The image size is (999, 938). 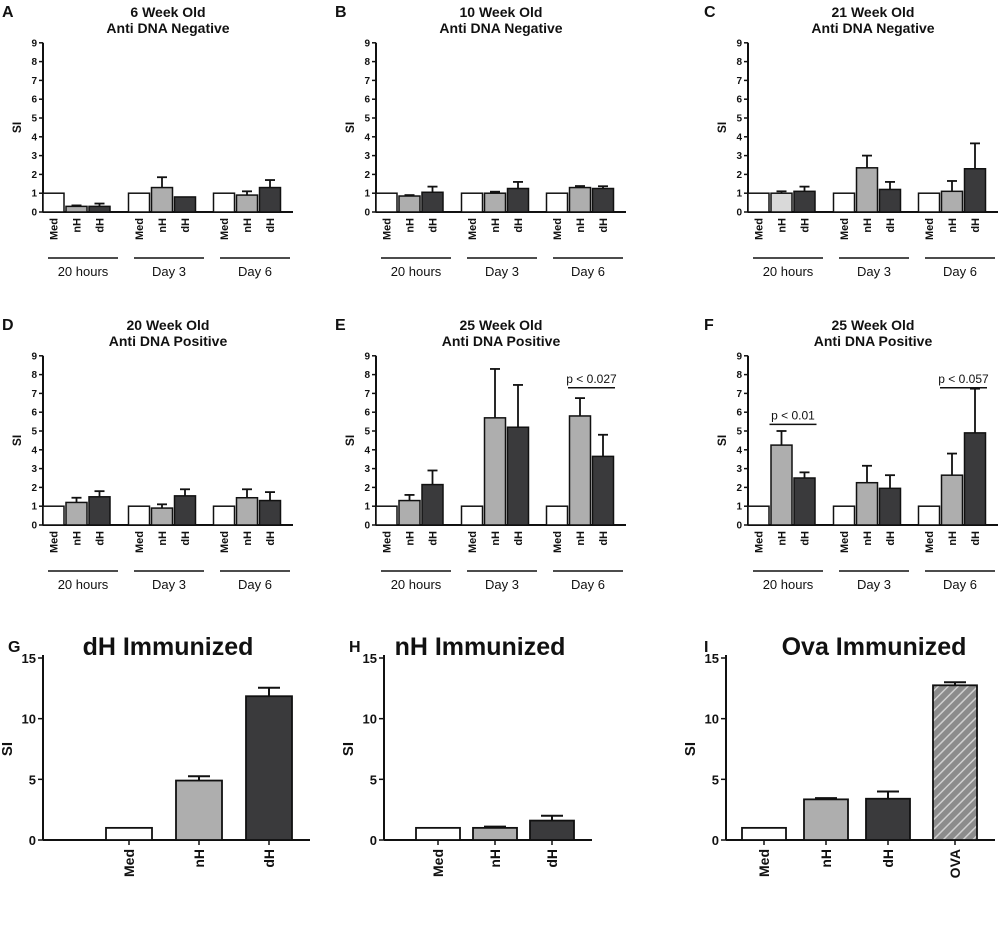 What do you see at coordinates (963, 379) in the screenshot?
I see `significance-label: p < 0.057` at bounding box center [963, 379].